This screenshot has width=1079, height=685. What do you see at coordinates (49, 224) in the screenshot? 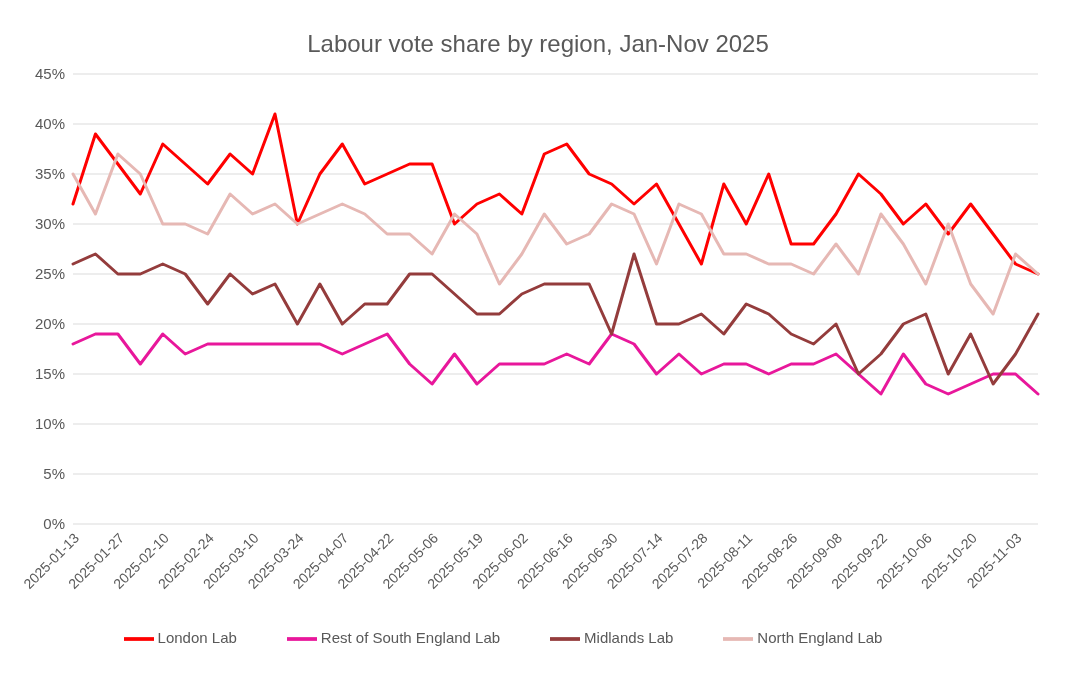
I see `y-tick-label: 30%` at bounding box center [49, 224].